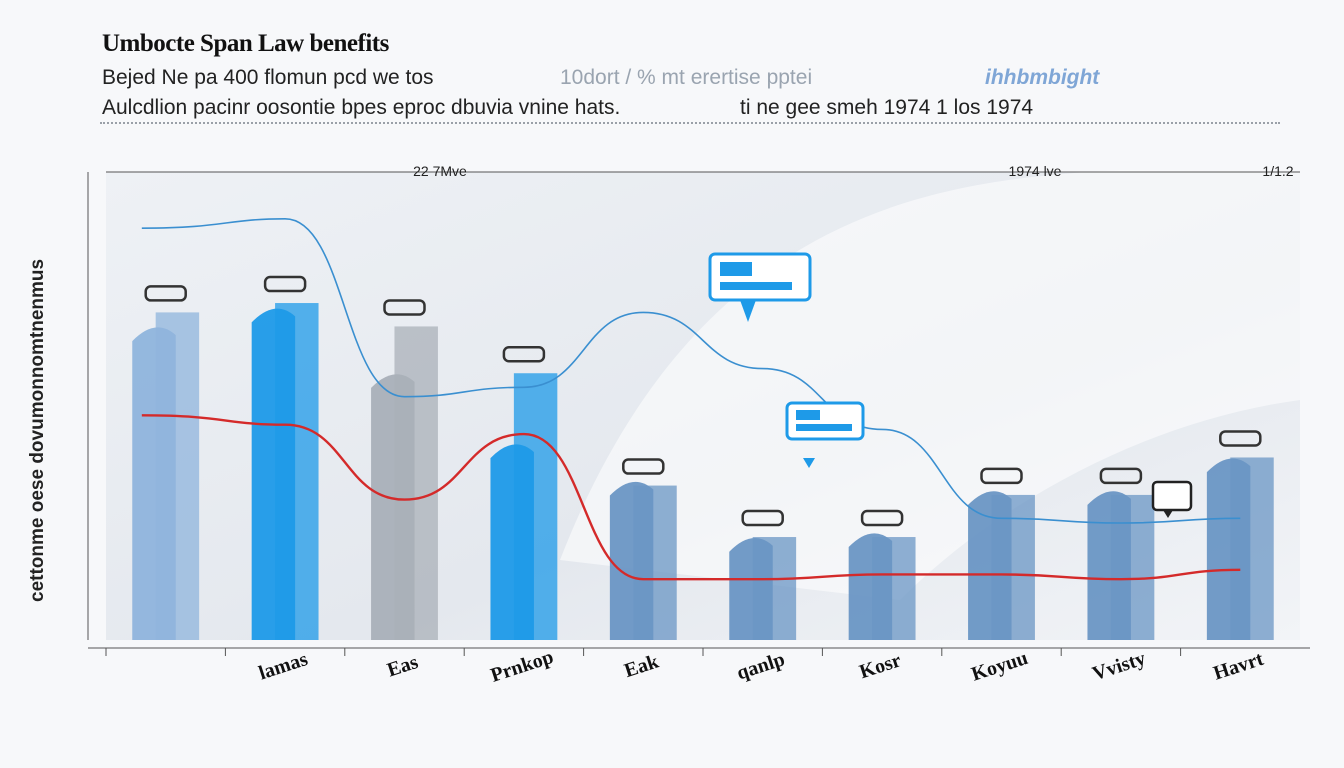 This screenshot has width=1344, height=768. What do you see at coordinates (1172, 499) in the screenshot?
I see `chat-icon` at bounding box center [1172, 499].